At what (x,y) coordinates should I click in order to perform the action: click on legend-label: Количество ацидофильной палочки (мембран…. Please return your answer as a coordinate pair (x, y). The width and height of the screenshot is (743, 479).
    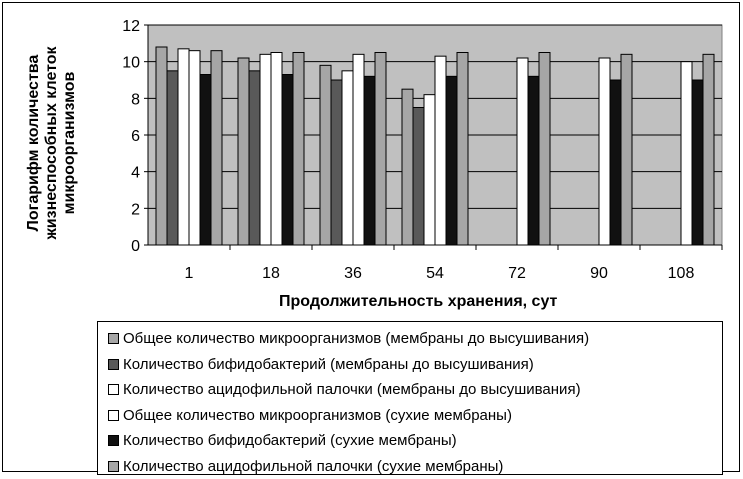
    Looking at the image, I should click on (352, 389).